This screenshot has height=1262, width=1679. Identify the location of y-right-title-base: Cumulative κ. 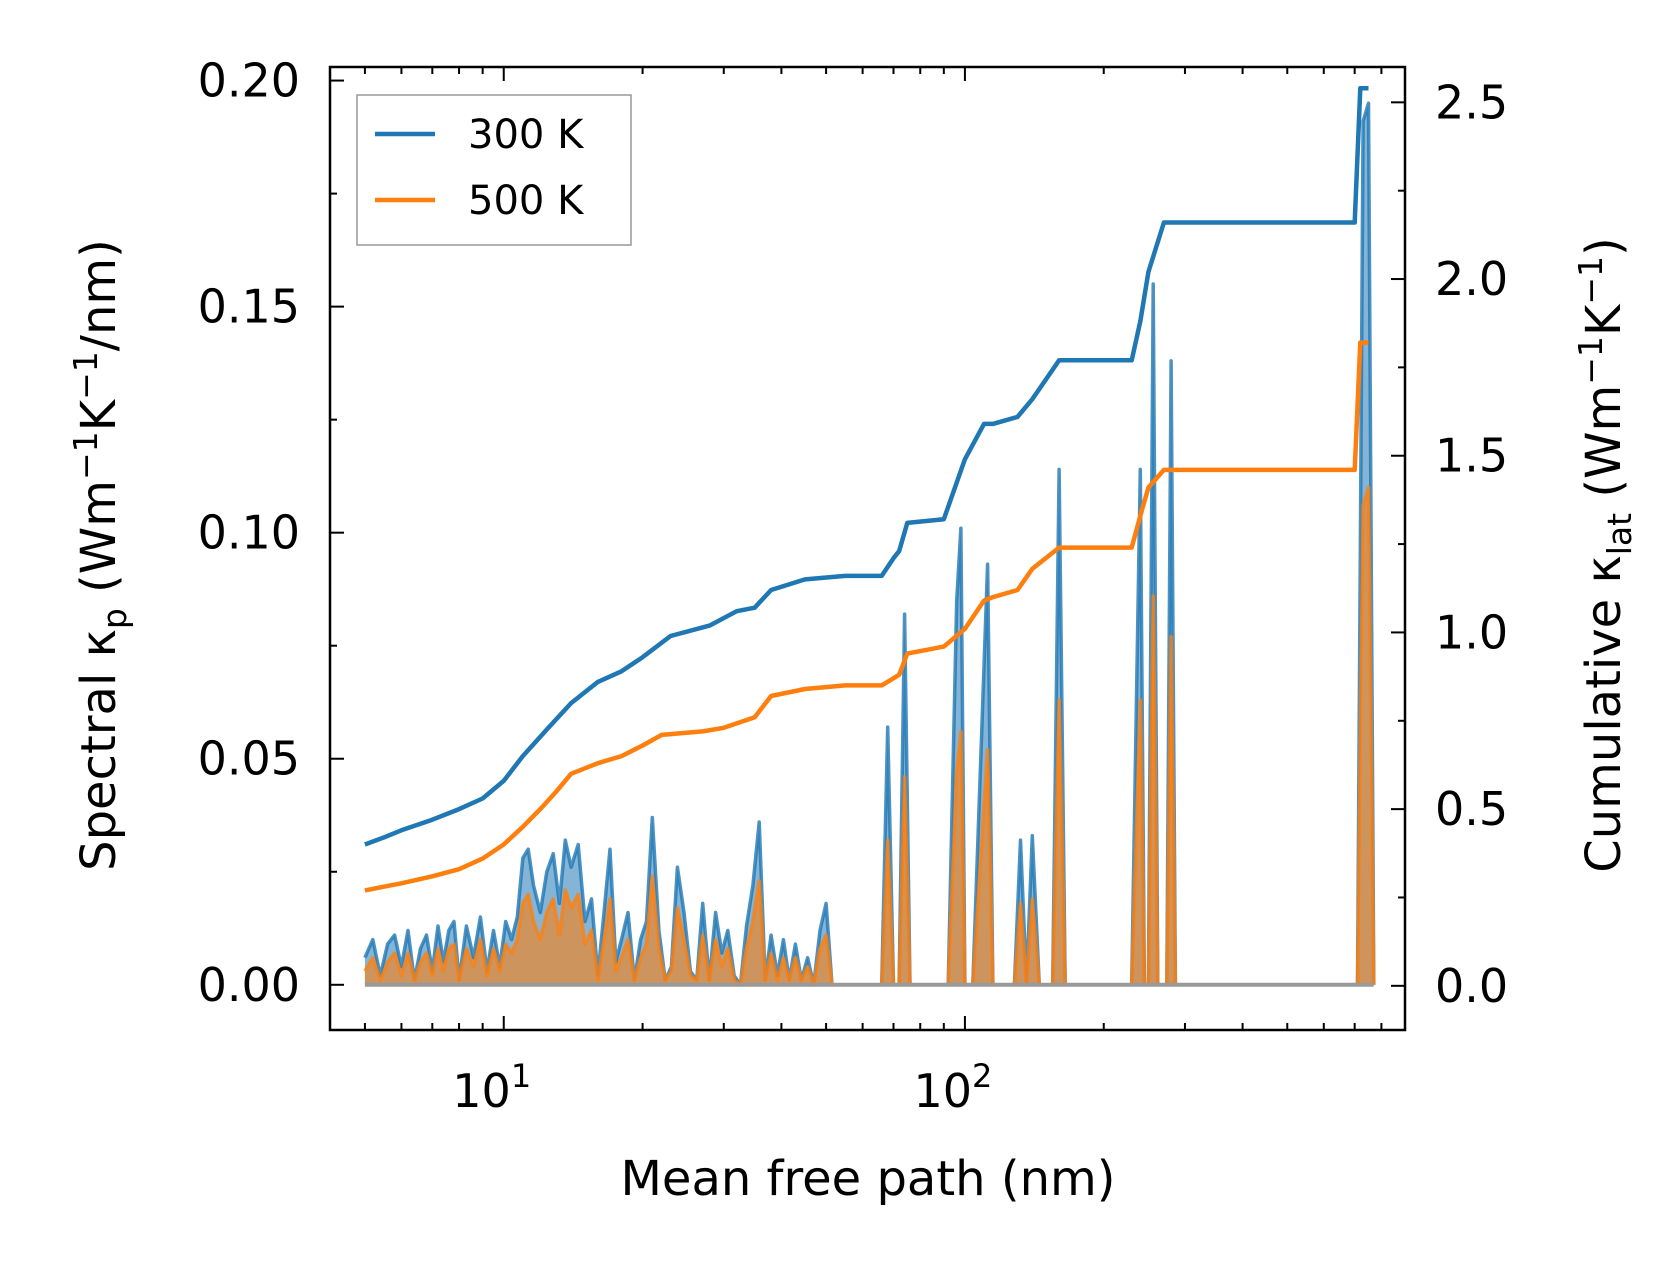
(1604, 714).